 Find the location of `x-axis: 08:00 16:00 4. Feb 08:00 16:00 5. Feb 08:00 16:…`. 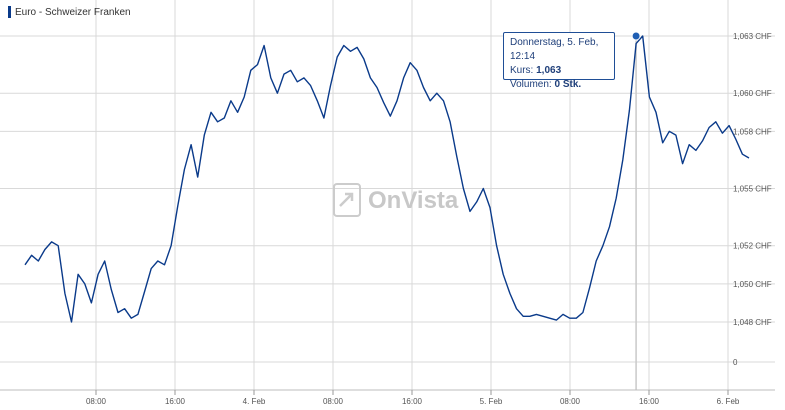

x-axis: 08:00 16:00 4. Feb 08:00 16:00 5. Feb 08:00 16:… is located at coordinates (387, 397).